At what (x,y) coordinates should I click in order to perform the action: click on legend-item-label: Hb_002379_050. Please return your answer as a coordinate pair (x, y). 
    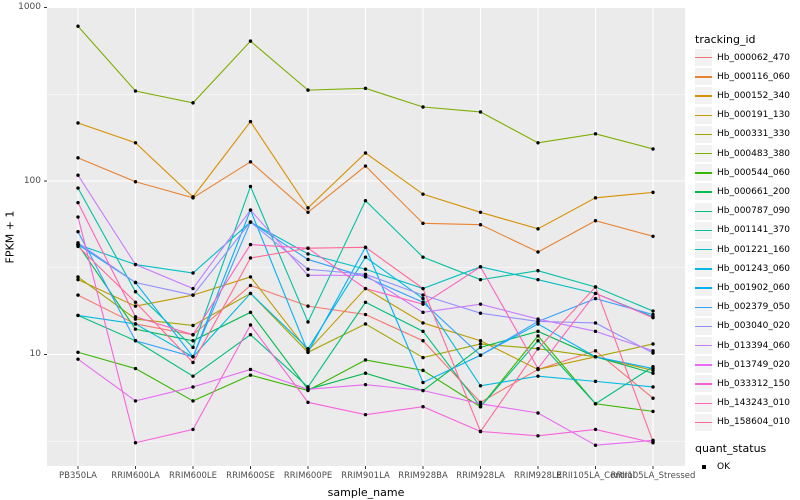
    Looking at the image, I should click on (754, 307).